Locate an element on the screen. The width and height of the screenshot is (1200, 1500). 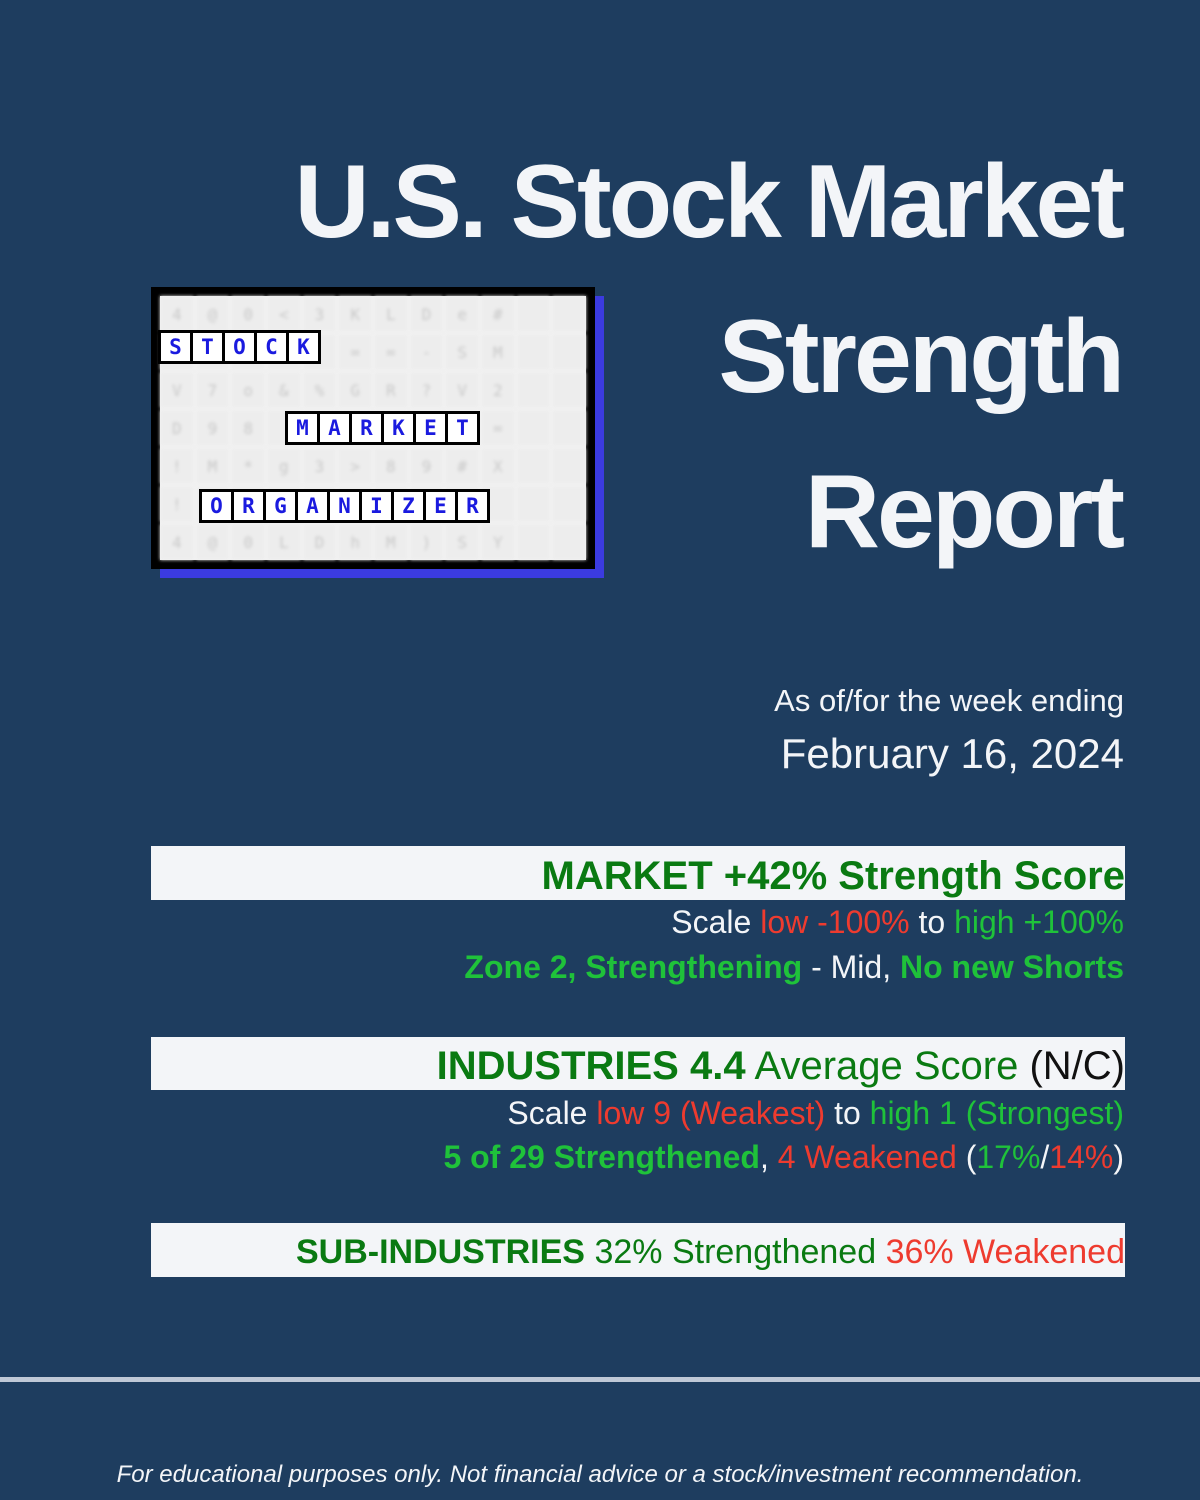
market-scale-prefix: Scale is located at coordinates (716, 922).